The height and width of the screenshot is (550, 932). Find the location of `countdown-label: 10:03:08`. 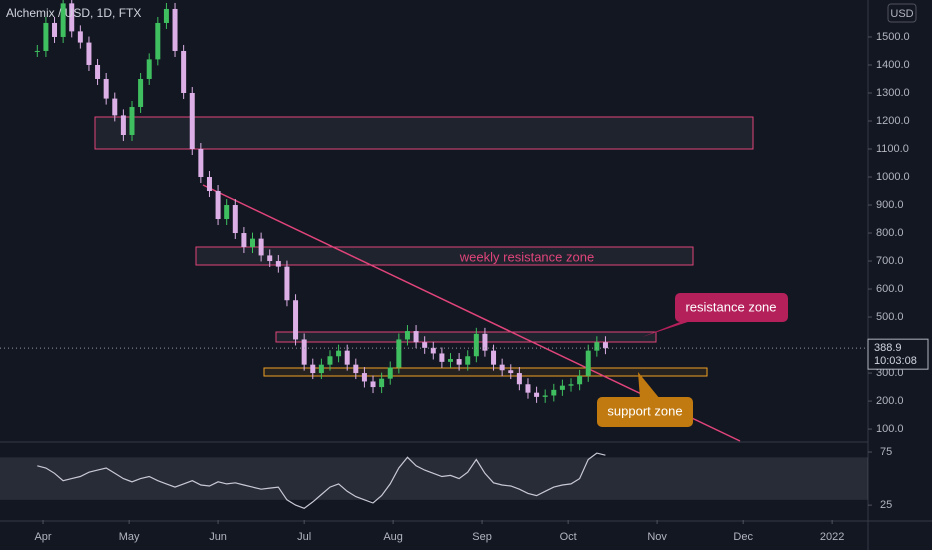

countdown-label: 10:03:08 is located at coordinates (895, 361).